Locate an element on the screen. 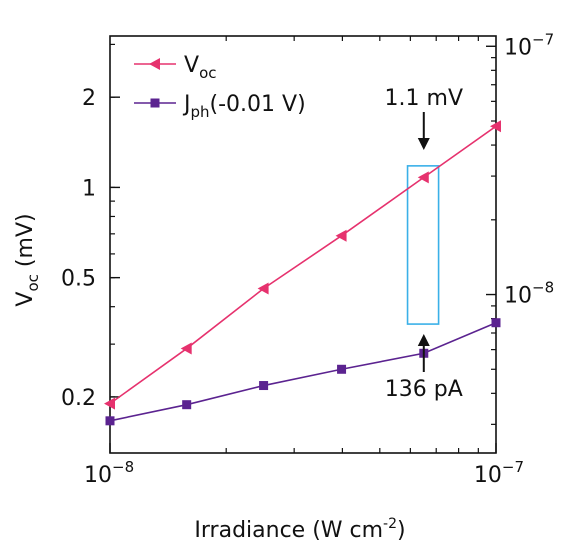  y-tick-label: 2 is located at coordinates (89, 98).